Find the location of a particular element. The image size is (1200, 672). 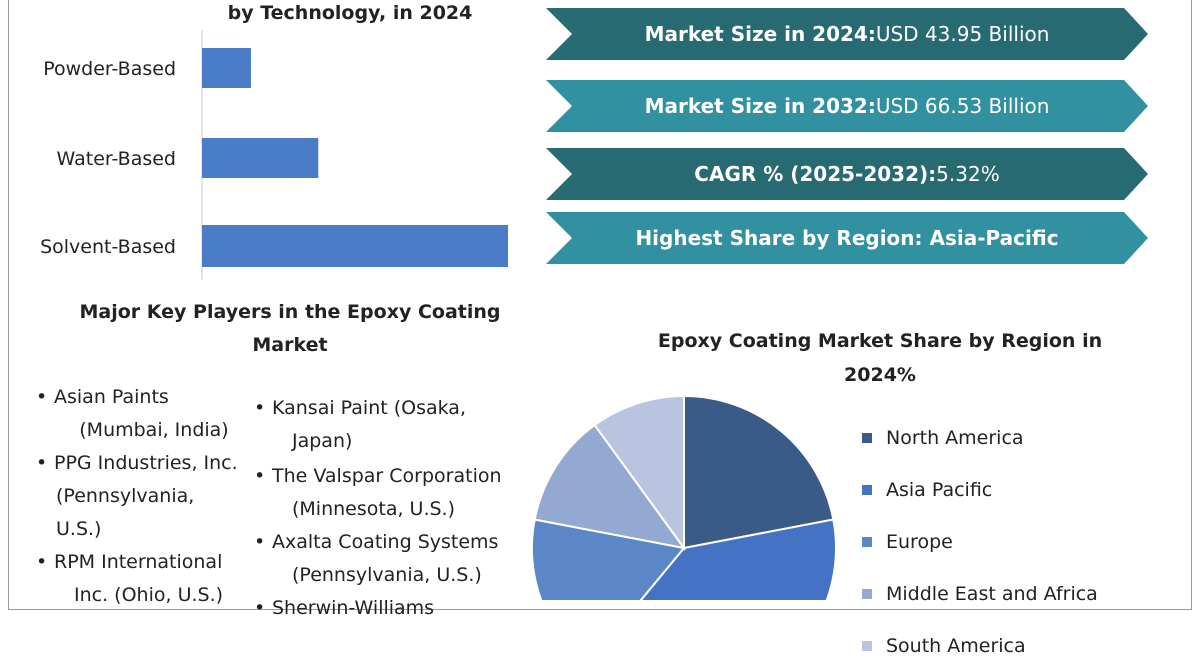

legend-item: Middle East and Africa is located at coordinates (980, 594).